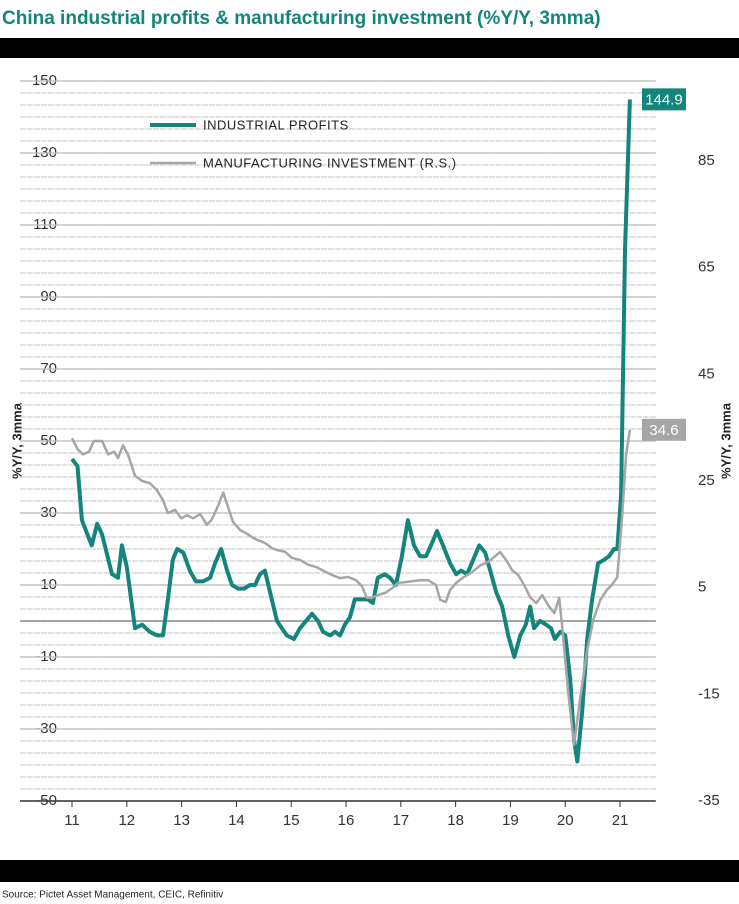 This screenshot has height=904, width=739. What do you see at coordinates (276, 124) in the screenshot?
I see `legend-label: INDUSTRIAL PROFITS` at bounding box center [276, 124].